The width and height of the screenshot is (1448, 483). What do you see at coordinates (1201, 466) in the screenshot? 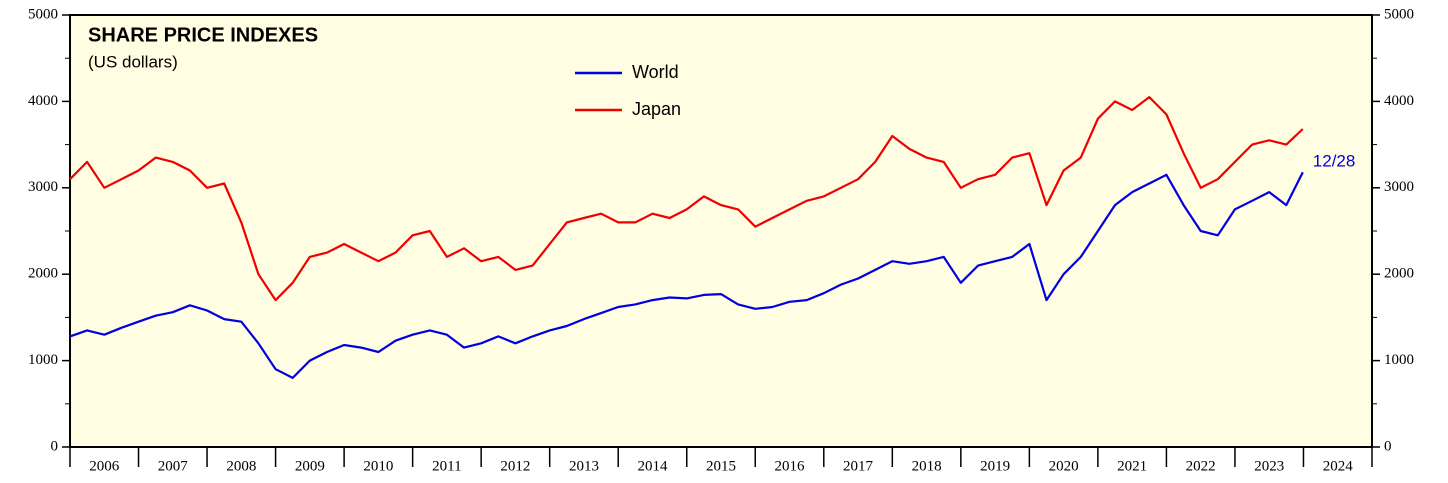
I see `x-tick-label: 2022` at bounding box center [1201, 466].